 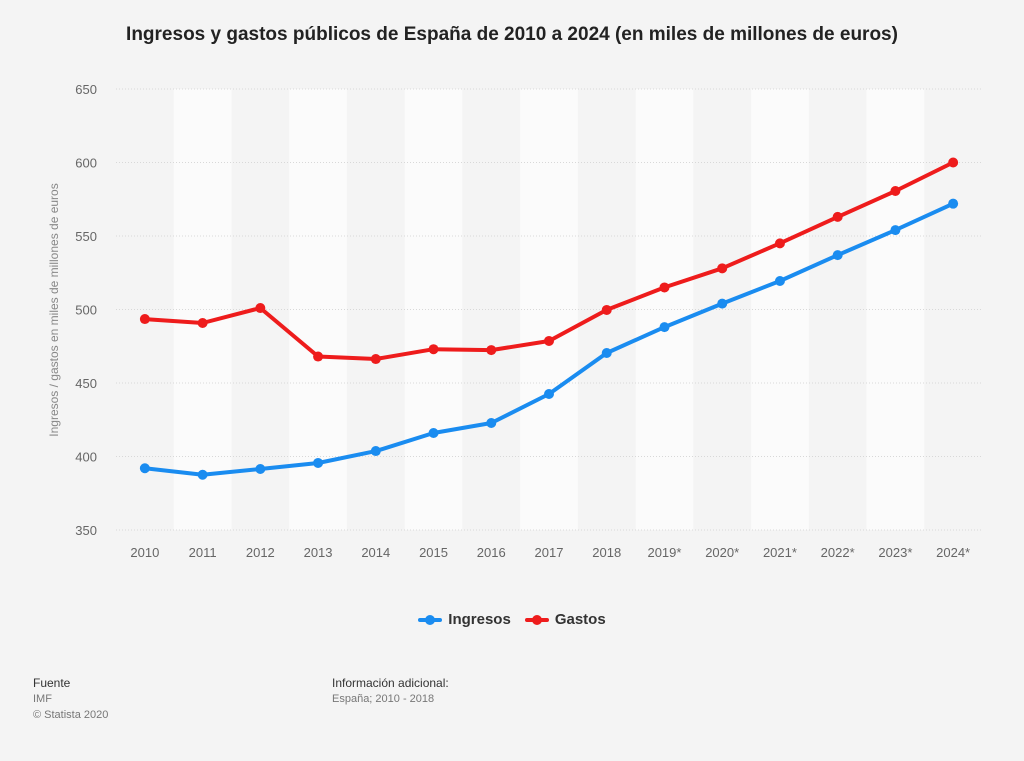 I want to click on x-tick-label: 2015, so click(x=433, y=552).